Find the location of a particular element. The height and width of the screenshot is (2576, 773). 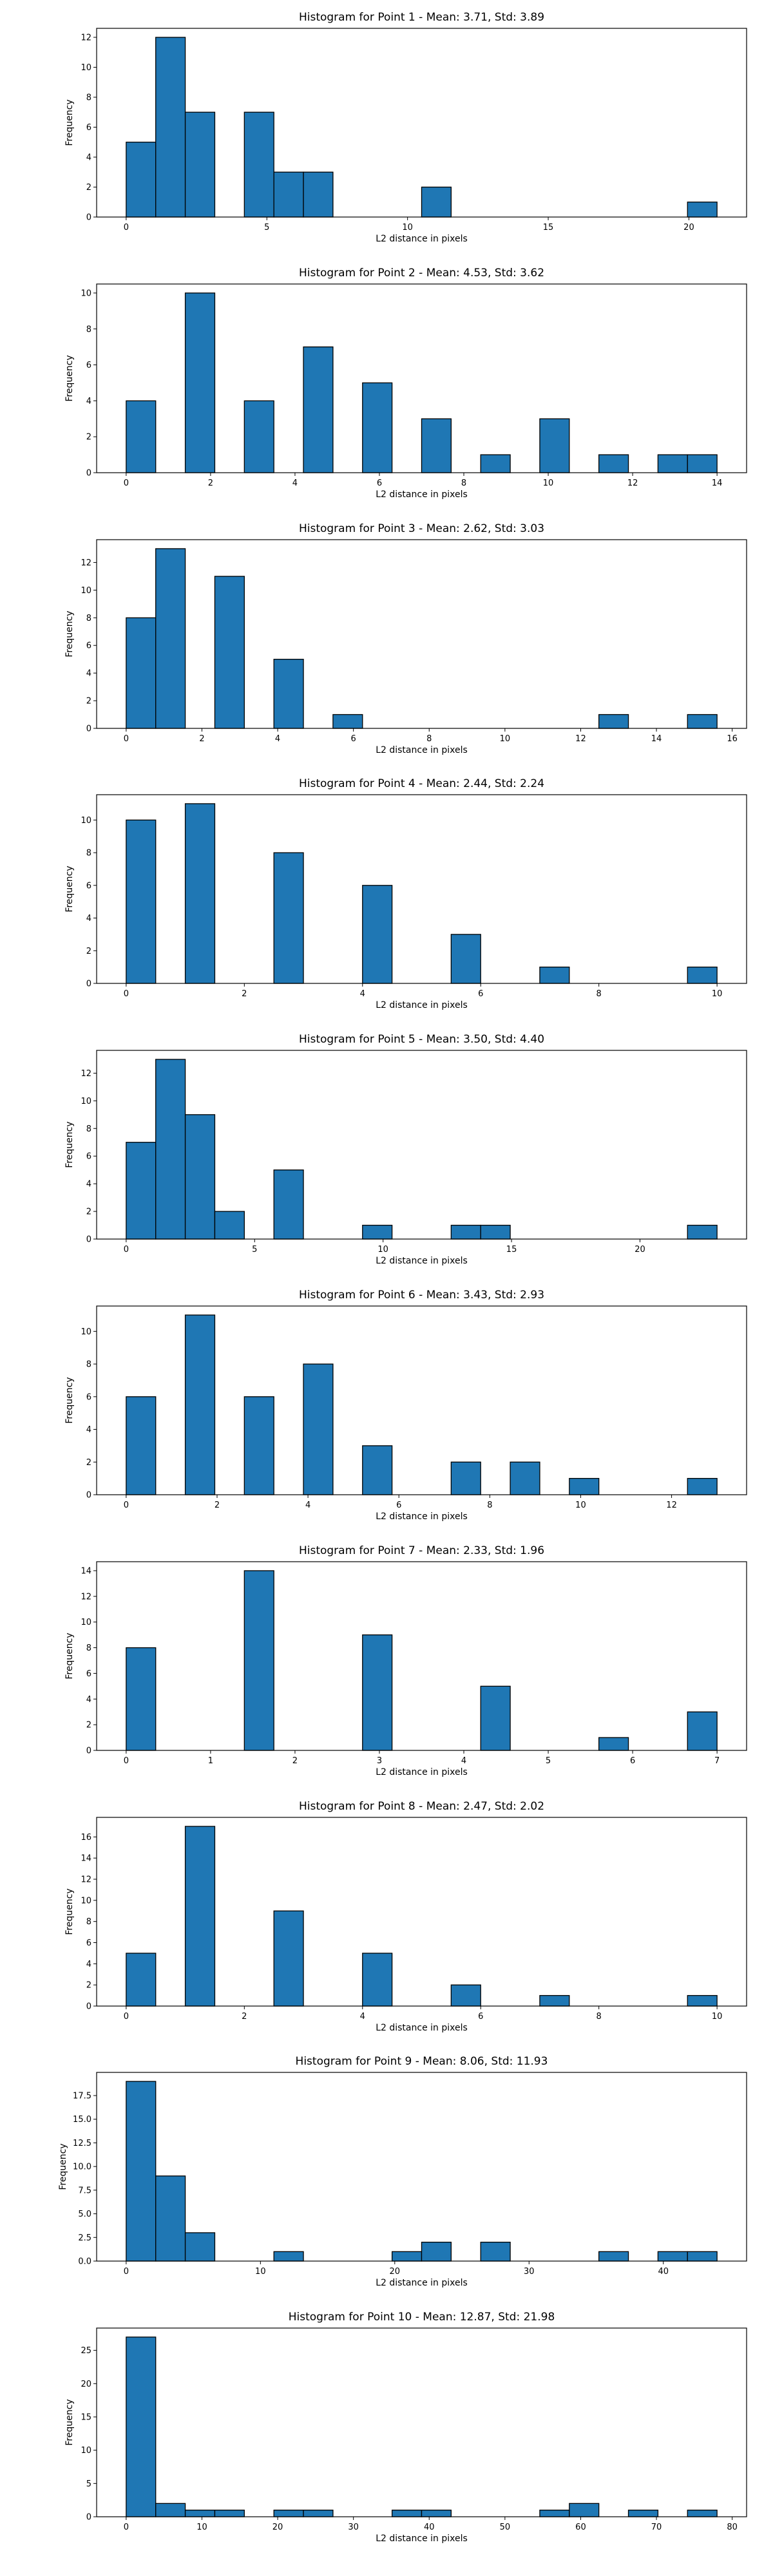

y-tick-label: 5.0 is located at coordinates (84, 2214).